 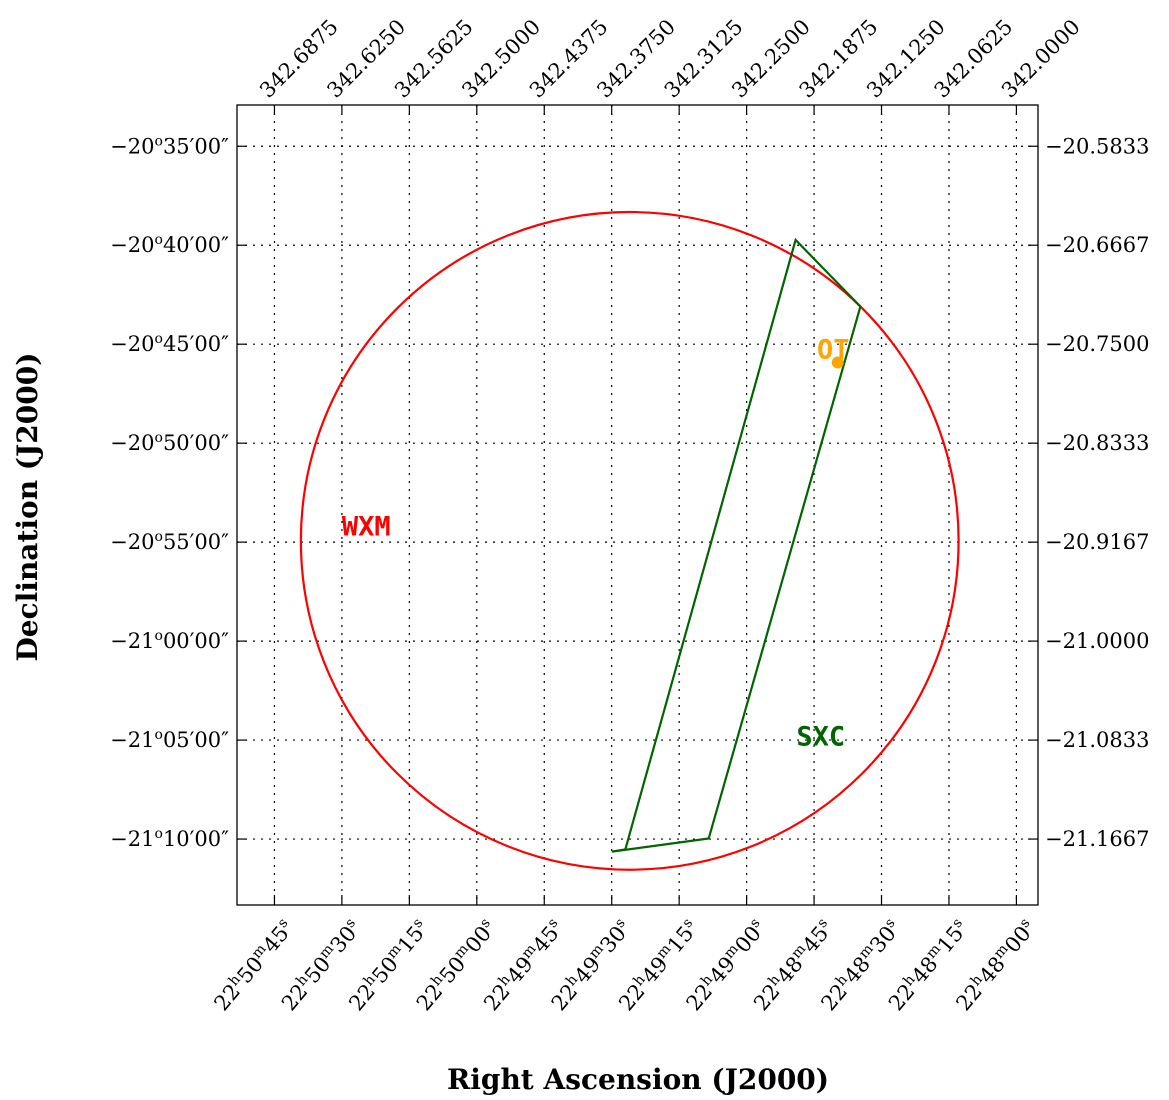 What do you see at coordinates (169, 146) in the screenshot?
I see `y-tick-label-left: −20o35′00″` at bounding box center [169, 146].